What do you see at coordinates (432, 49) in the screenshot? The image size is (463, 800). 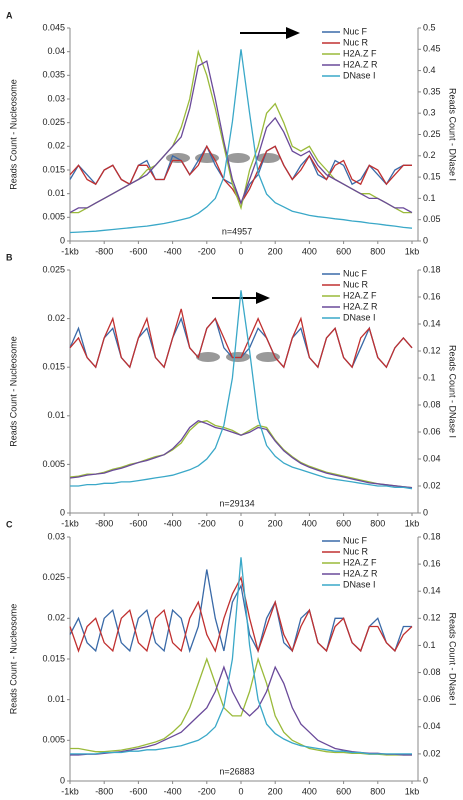 I see `y2-tick-label: 0.45` at bounding box center [432, 49].